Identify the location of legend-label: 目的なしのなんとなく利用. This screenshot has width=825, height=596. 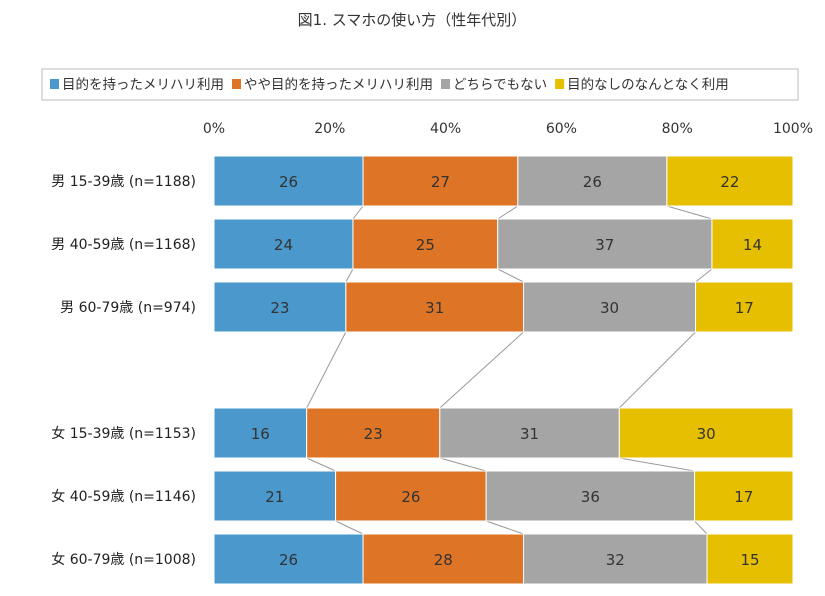
(648, 85).